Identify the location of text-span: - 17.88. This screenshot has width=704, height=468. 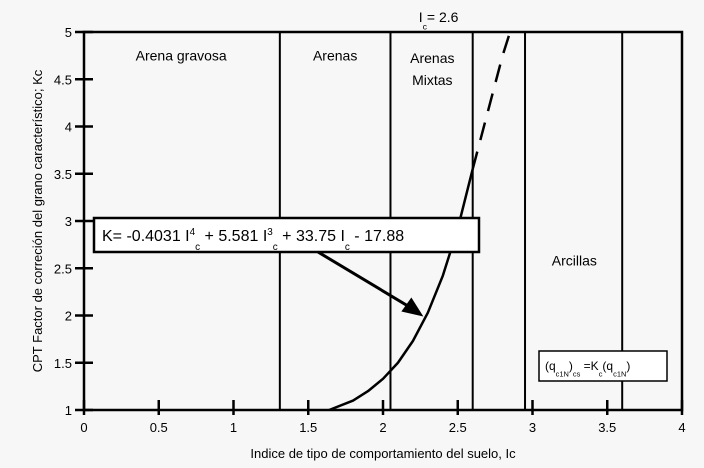
(377, 236).